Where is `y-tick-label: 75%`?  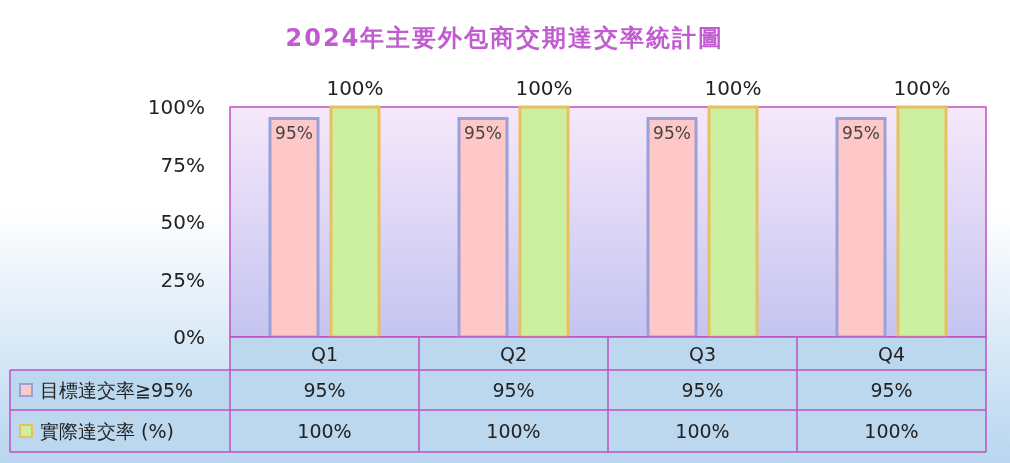
y-tick-label: 75% is located at coordinates (182, 164).